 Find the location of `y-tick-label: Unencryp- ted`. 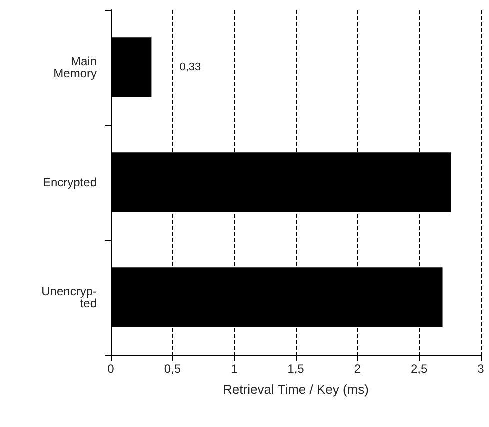

y-tick-label: Unencryp- ted is located at coordinates (69, 297).